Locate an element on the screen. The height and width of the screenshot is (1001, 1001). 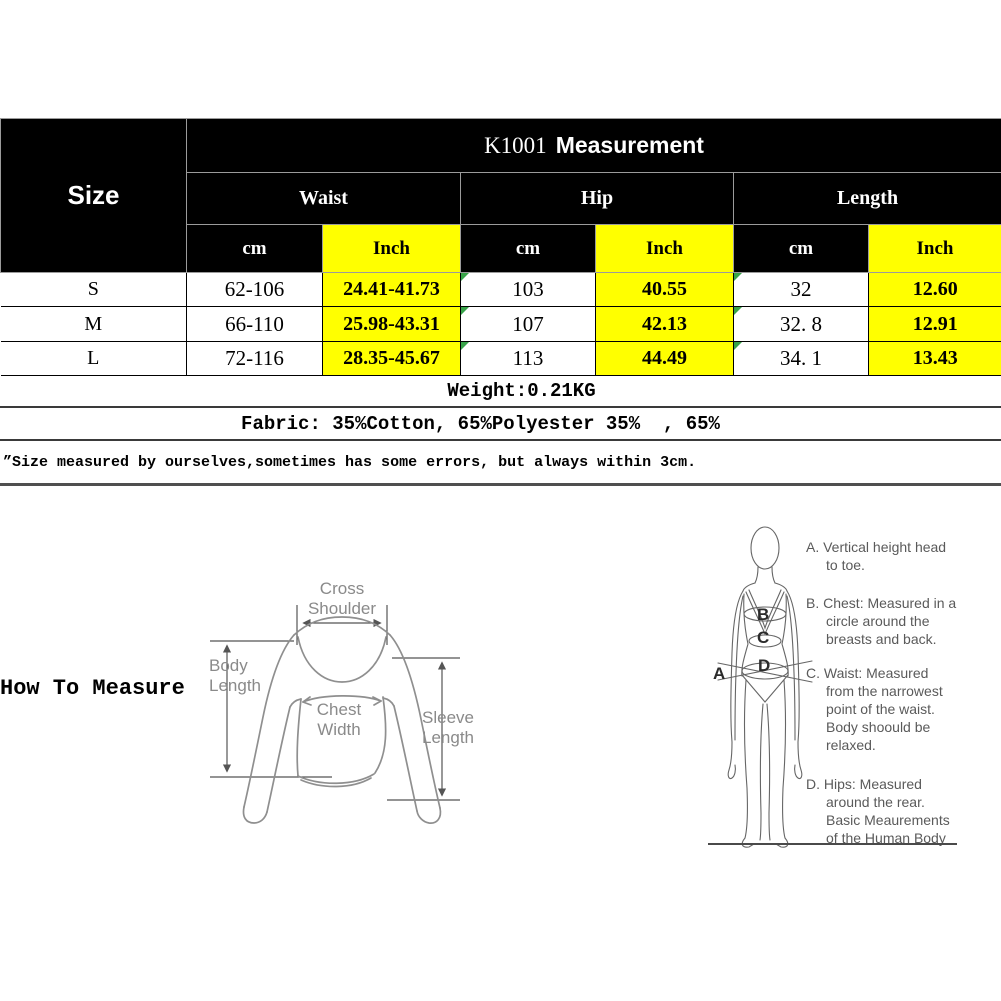
guide-line: point of the waist. is located at coordinates (880, 709).